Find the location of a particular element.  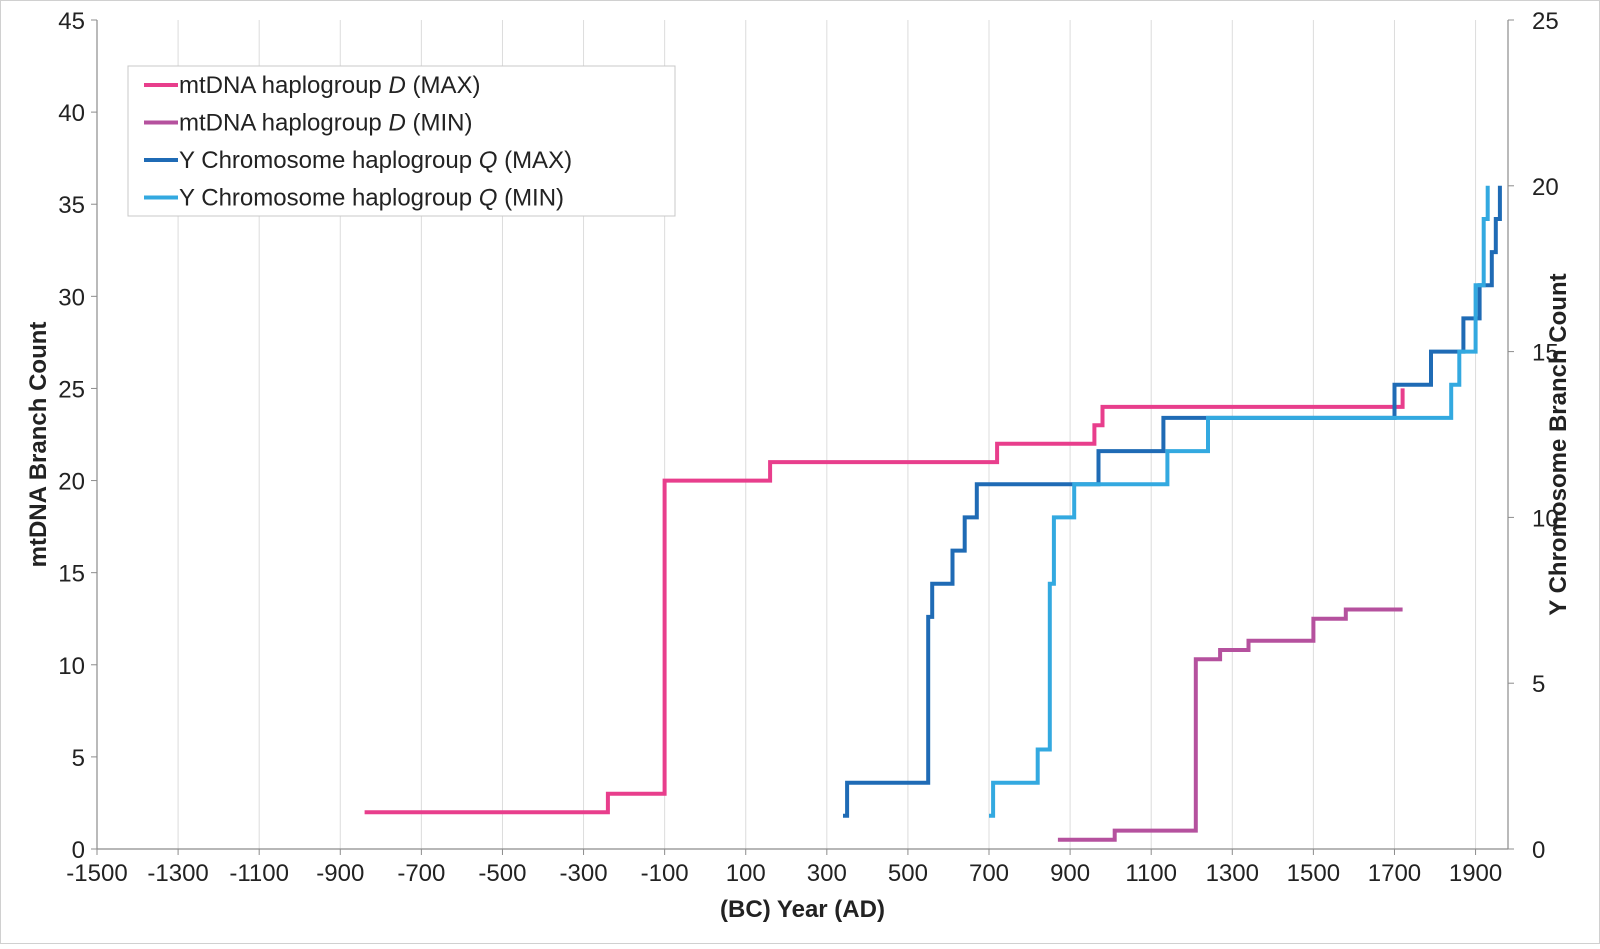

y2-tick-label: 0 is located at coordinates (1538, 850).